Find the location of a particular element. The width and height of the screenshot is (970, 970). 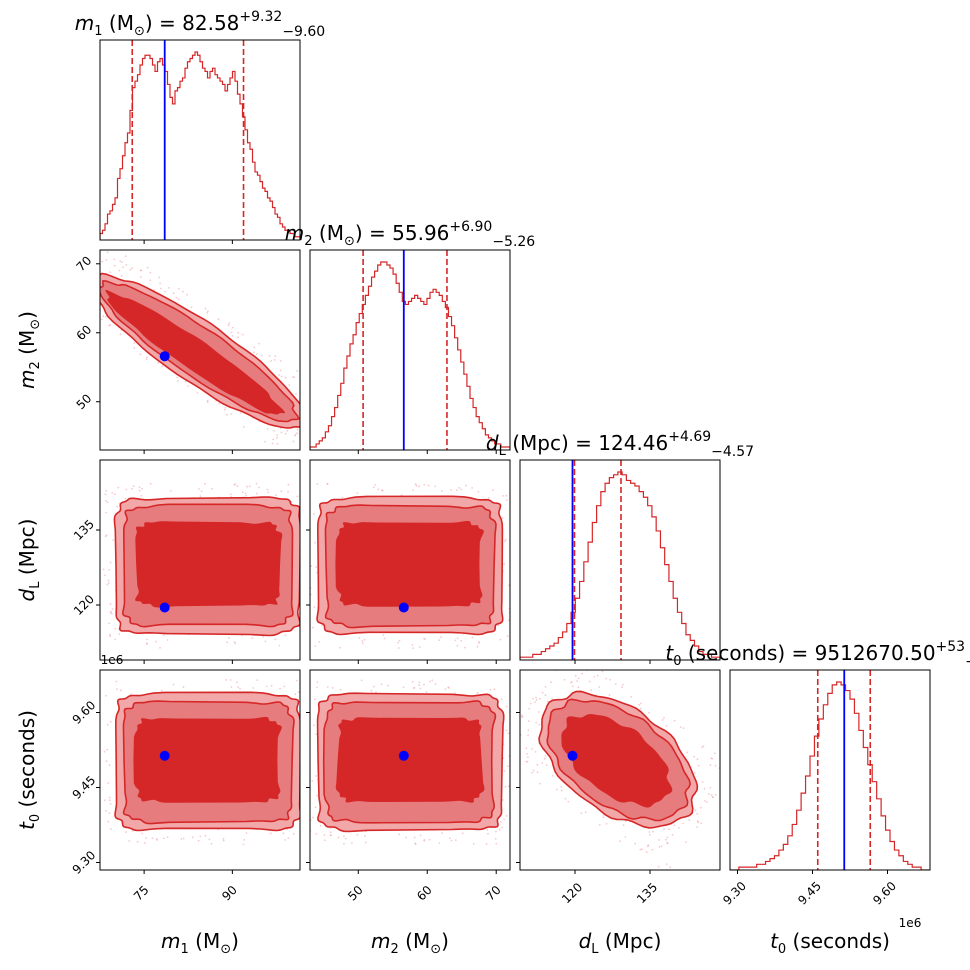

x-tick-label: 70 is located at coordinates (493, 893).